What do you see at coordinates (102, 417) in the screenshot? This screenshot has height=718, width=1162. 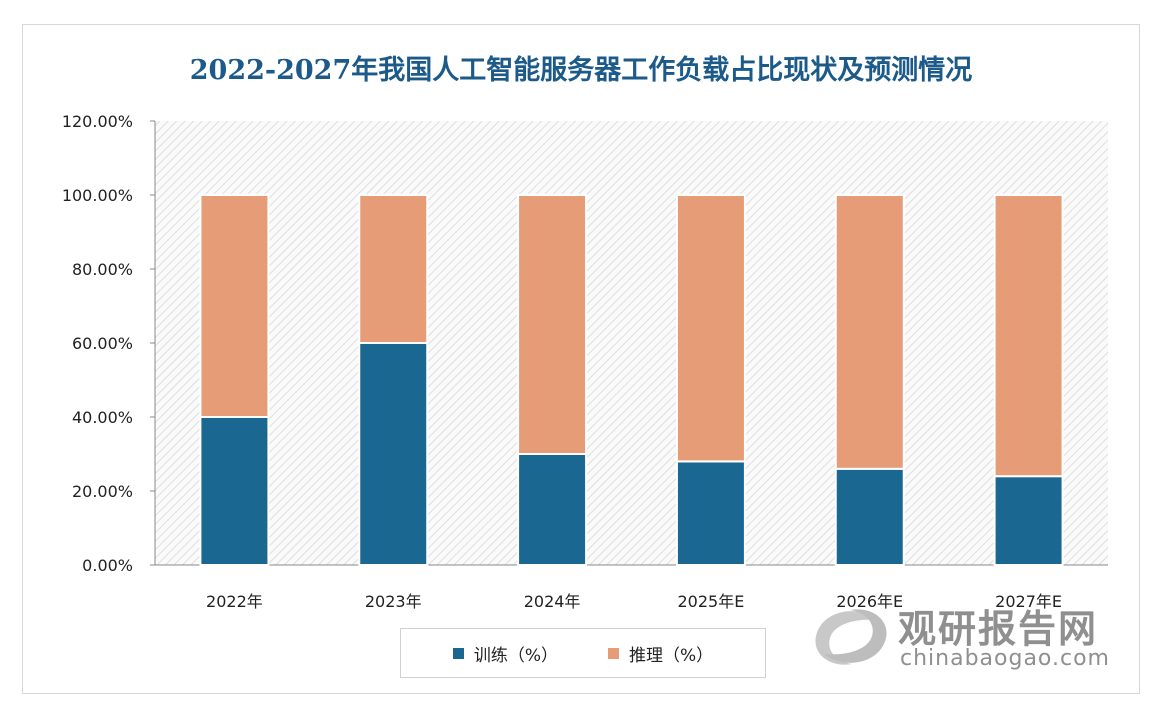 I see `y-tick-label: 40.00%` at bounding box center [102, 417].